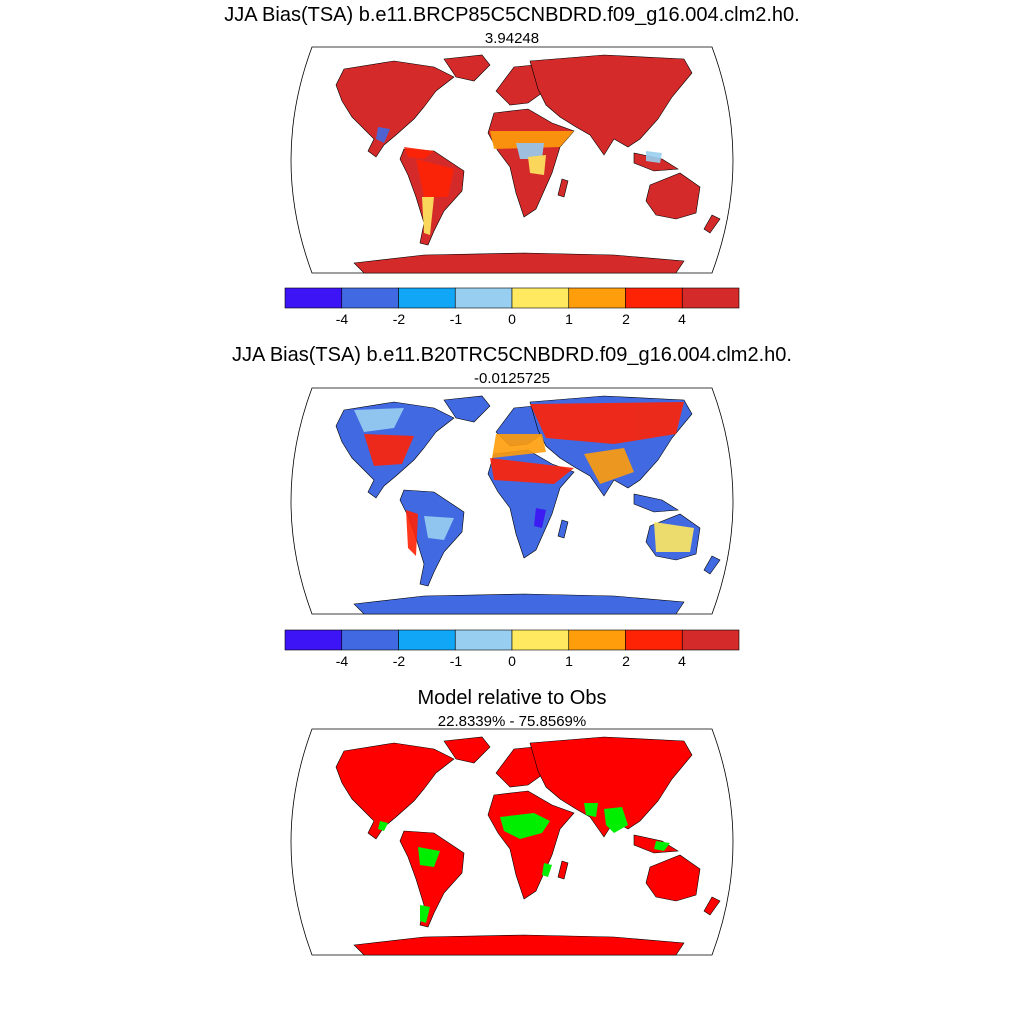 The image size is (1024, 1024). Describe the element at coordinates (524, 863) in the screenshot. I see `map-3-green-patches` at that location.